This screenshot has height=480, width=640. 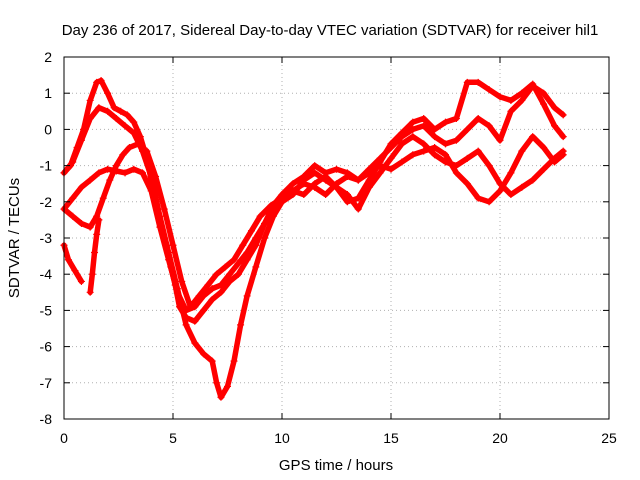 I want to click on x-tick-label: 25, so click(x=609, y=438).